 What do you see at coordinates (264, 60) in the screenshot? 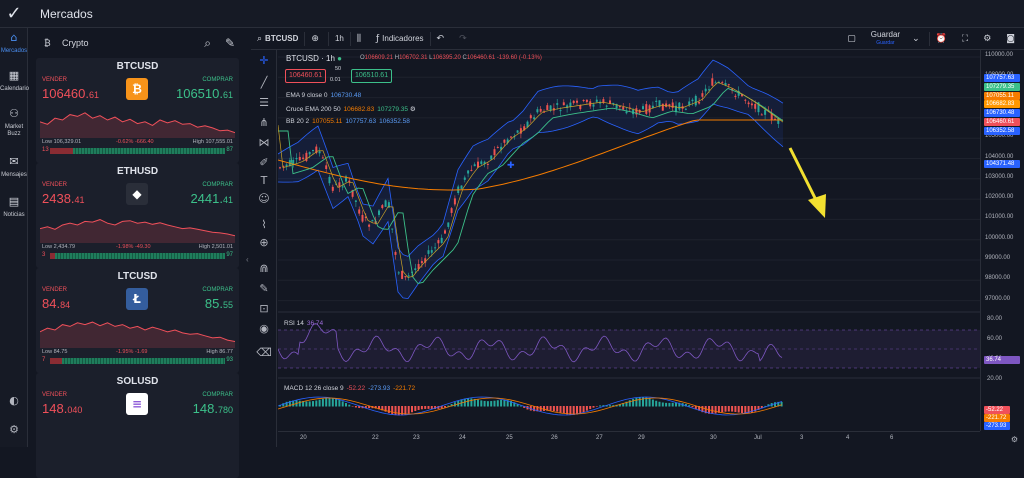
I see `crosshair-icon: ✛` at bounding box center [264, 60].